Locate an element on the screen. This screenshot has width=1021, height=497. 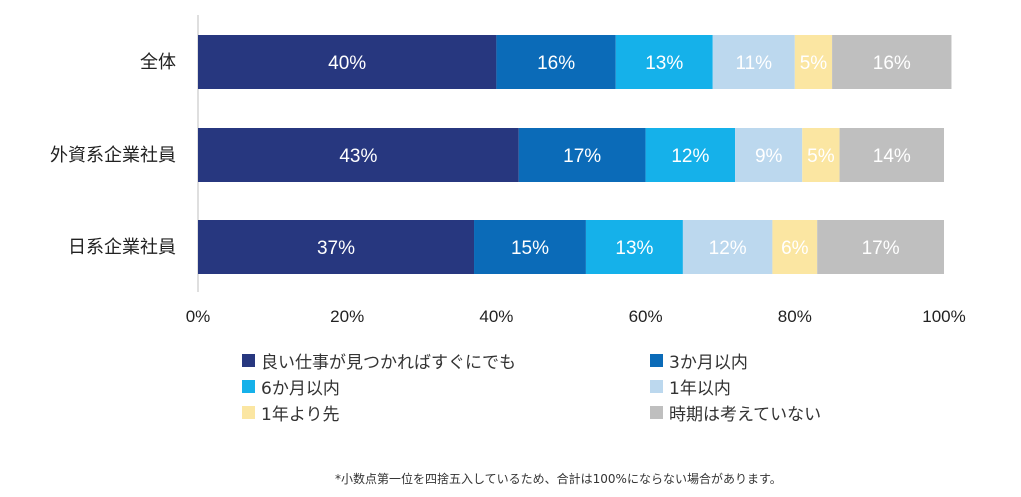
data-label: 15% is located at coordinates (530, 248).